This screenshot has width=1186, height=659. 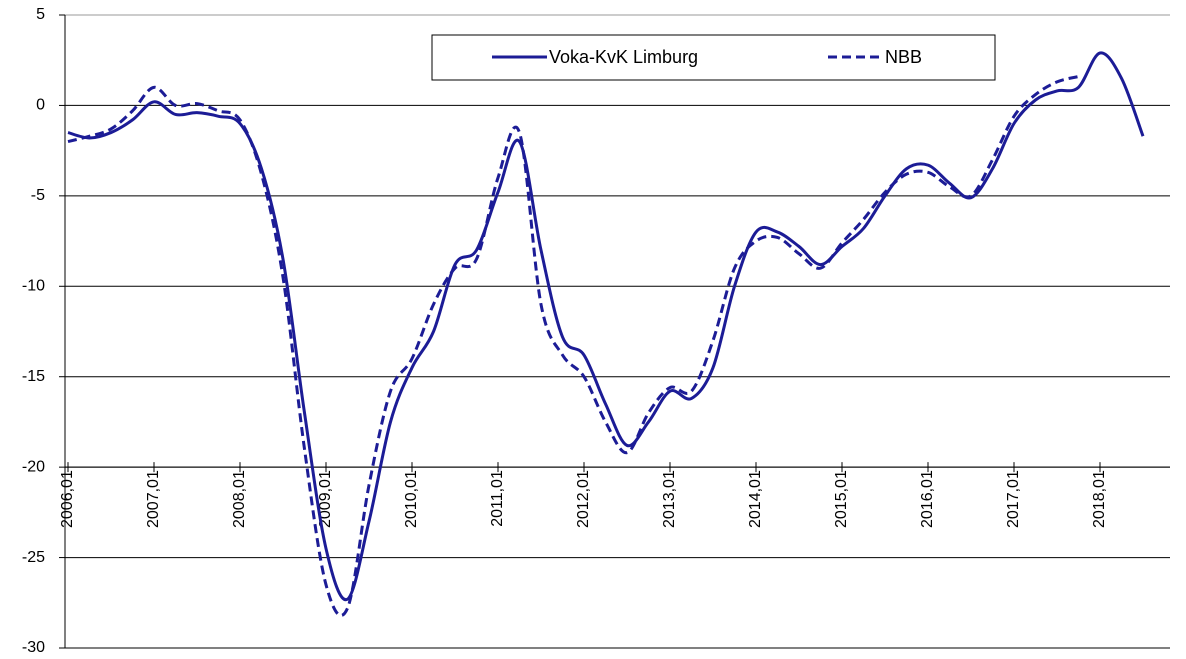 What do you see at coordinates (755, 499) in the screenshot?
I see `x-tick-label: 2014,01` at bounding box center [755, 499].